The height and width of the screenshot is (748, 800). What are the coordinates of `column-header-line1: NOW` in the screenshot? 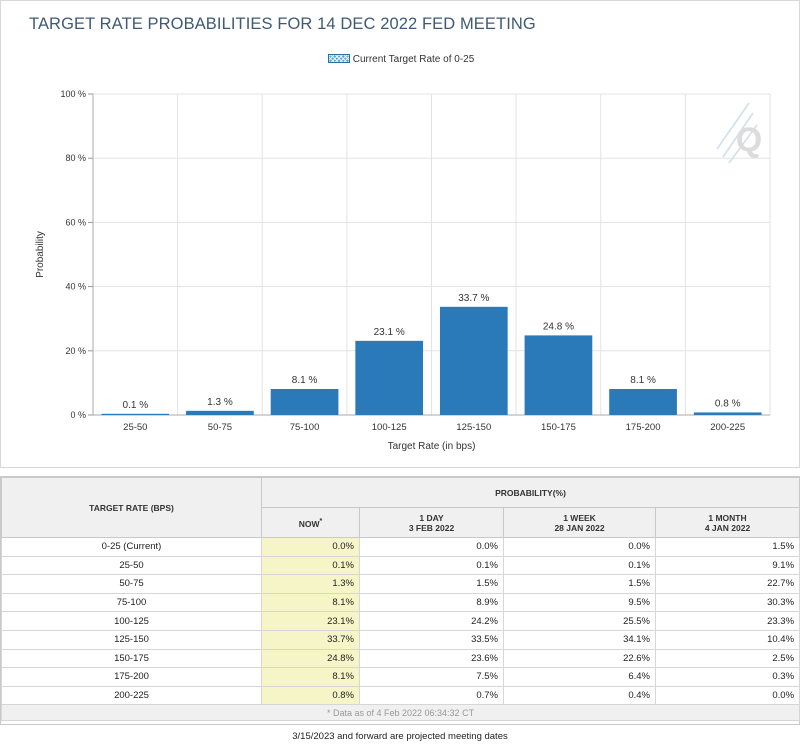 It's located at (309, 523).